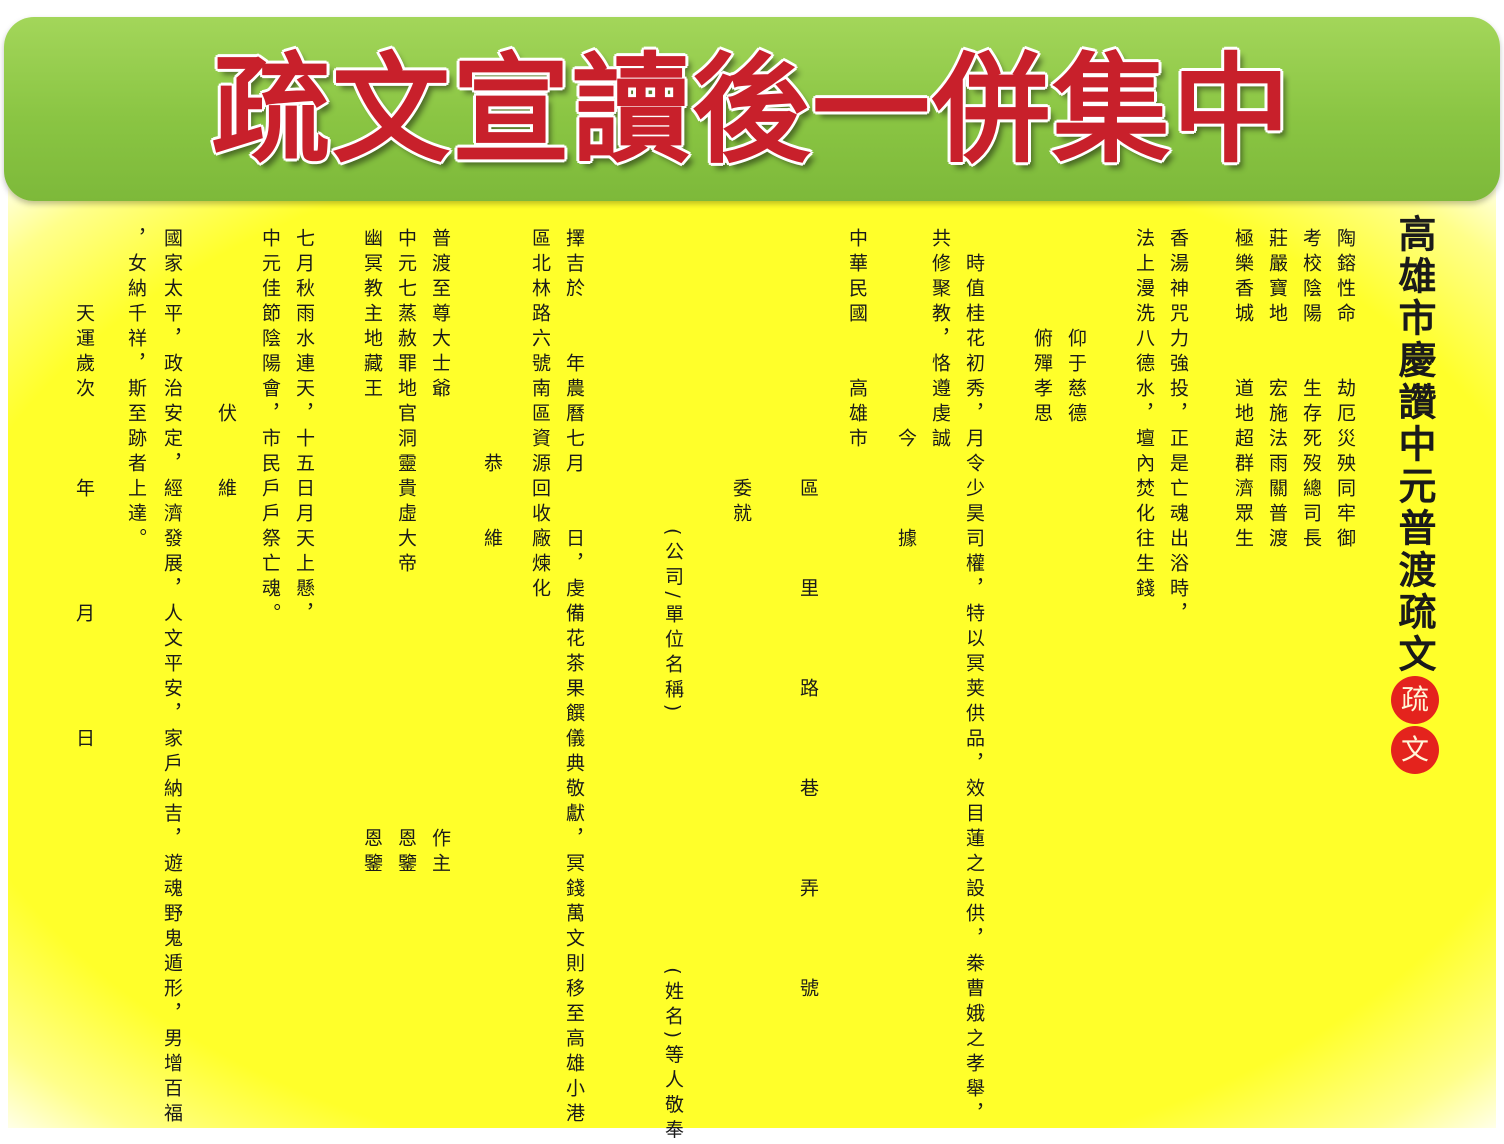 This screenshot has height=1144, width=1504. I want to click on text-column-19: 普渡至尊大士爺 作主, so click(440, 553).